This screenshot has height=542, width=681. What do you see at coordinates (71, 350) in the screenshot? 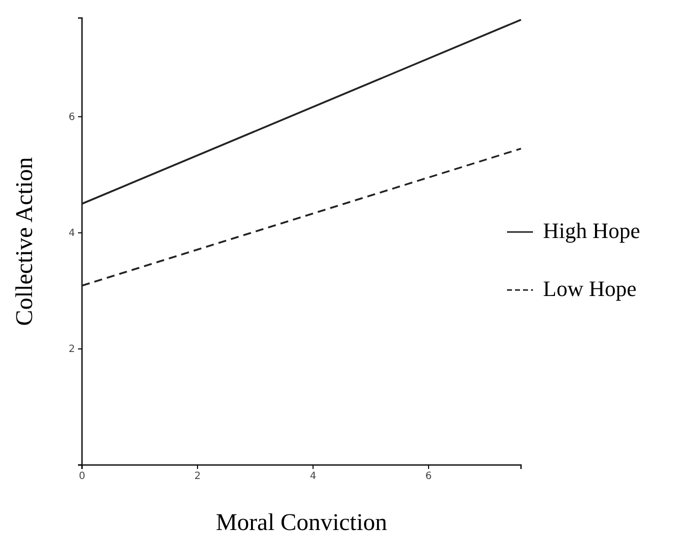
I see `y-tick-label: 2` at bounding box center [71, 350].